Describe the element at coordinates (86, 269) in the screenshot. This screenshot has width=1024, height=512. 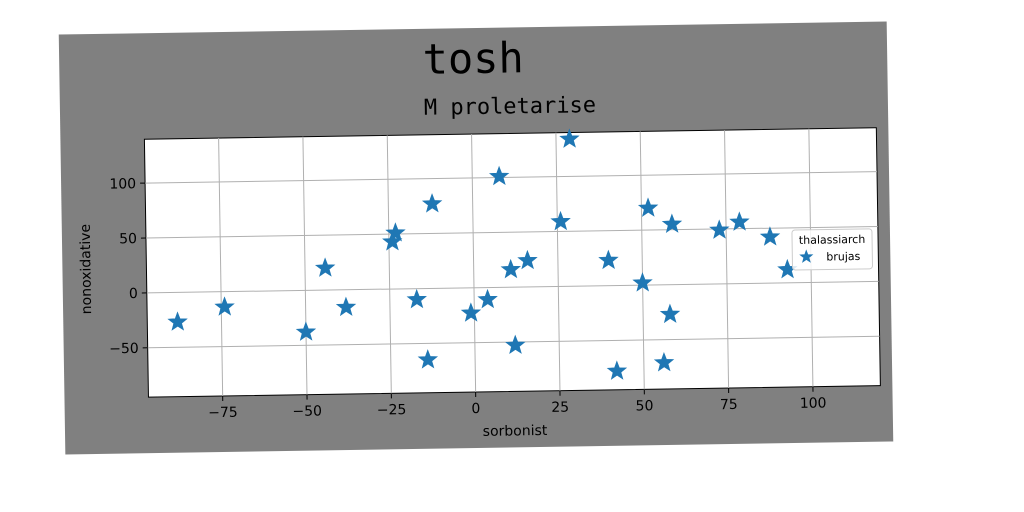
I see `y-axis-label: nonoxidative` at that location.